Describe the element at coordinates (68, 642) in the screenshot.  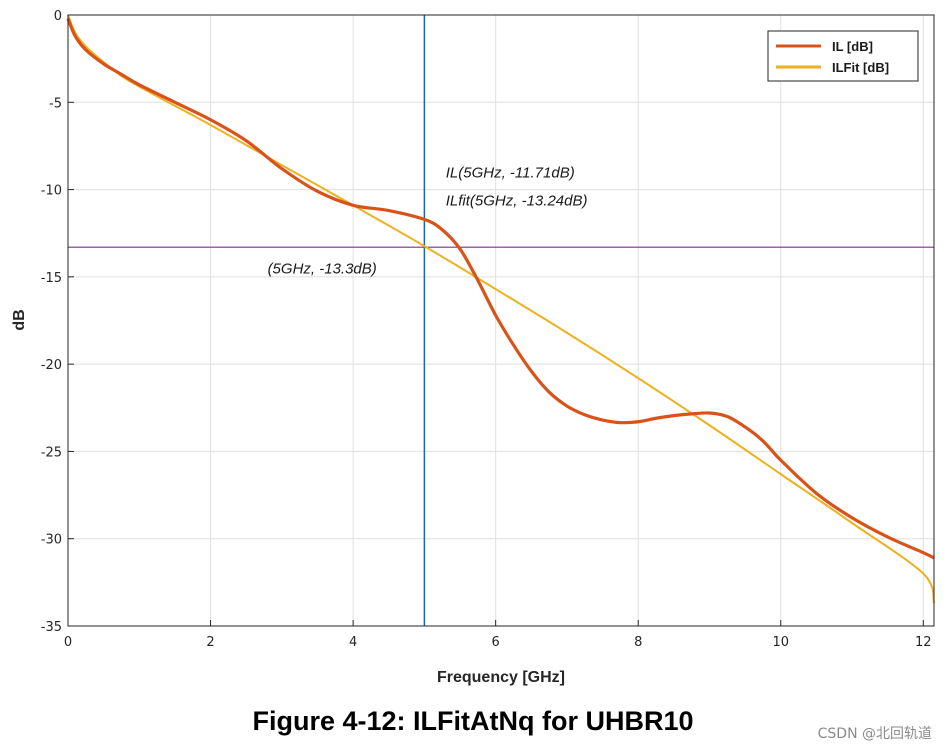
I see `x-tick-label: 0` at that location.